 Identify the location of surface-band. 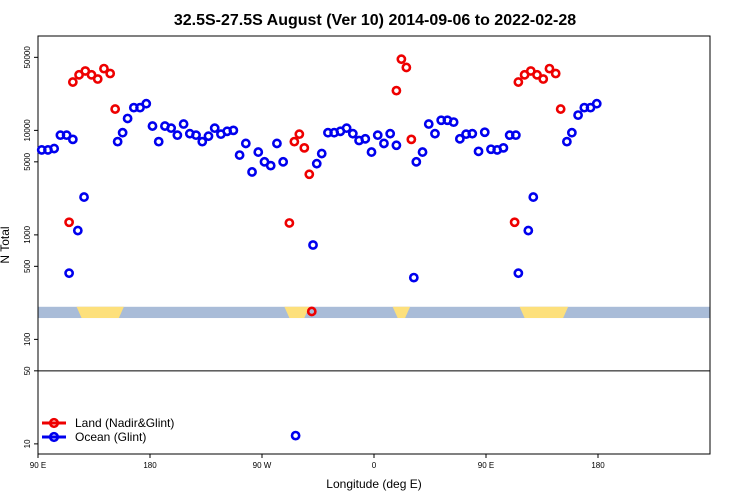
(374, 312).